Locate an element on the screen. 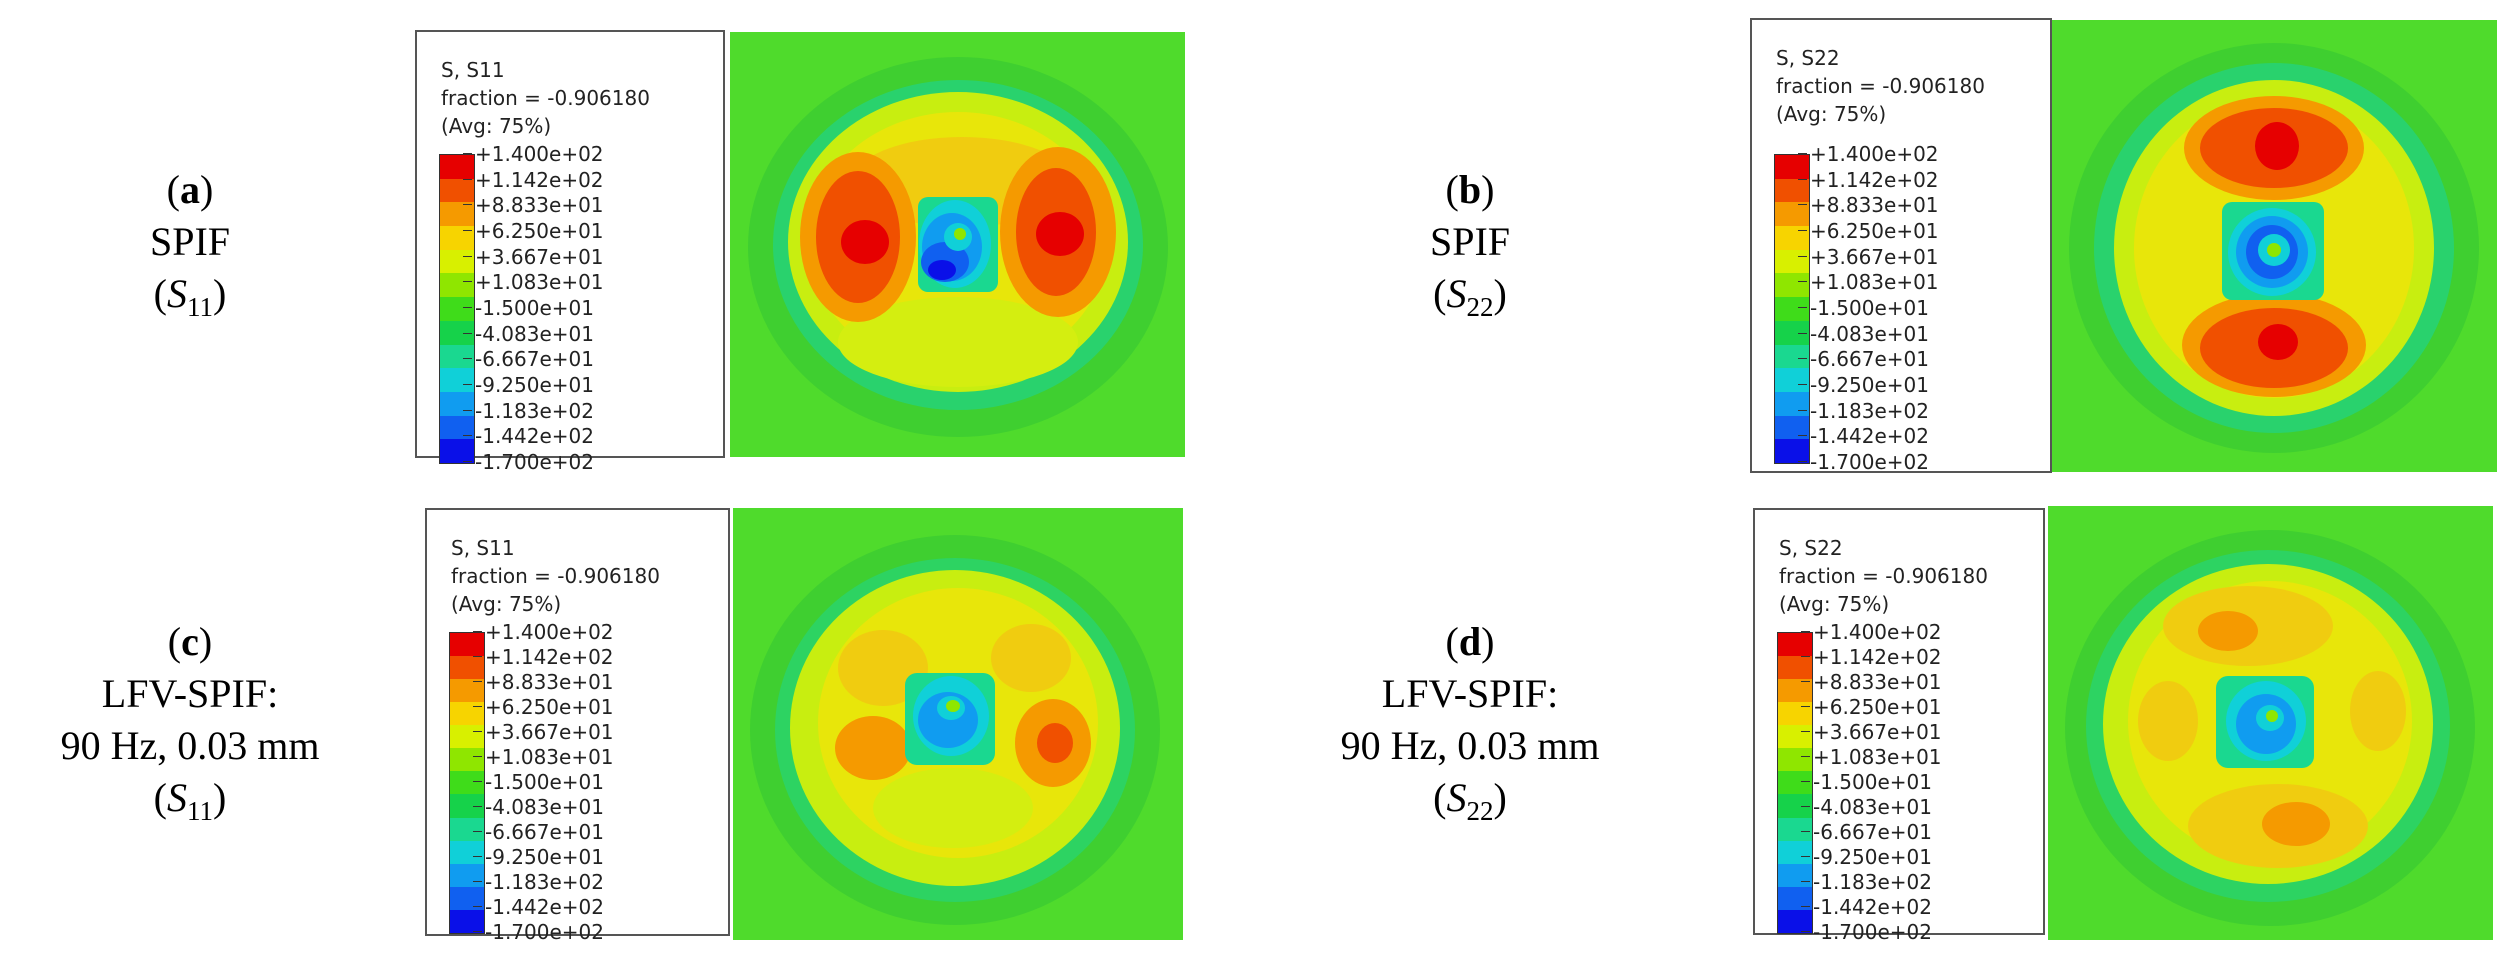 This screenshot has width=2502, height=960. caption-a: (a) SPIF (S11) is located at coordinates (190, 248).